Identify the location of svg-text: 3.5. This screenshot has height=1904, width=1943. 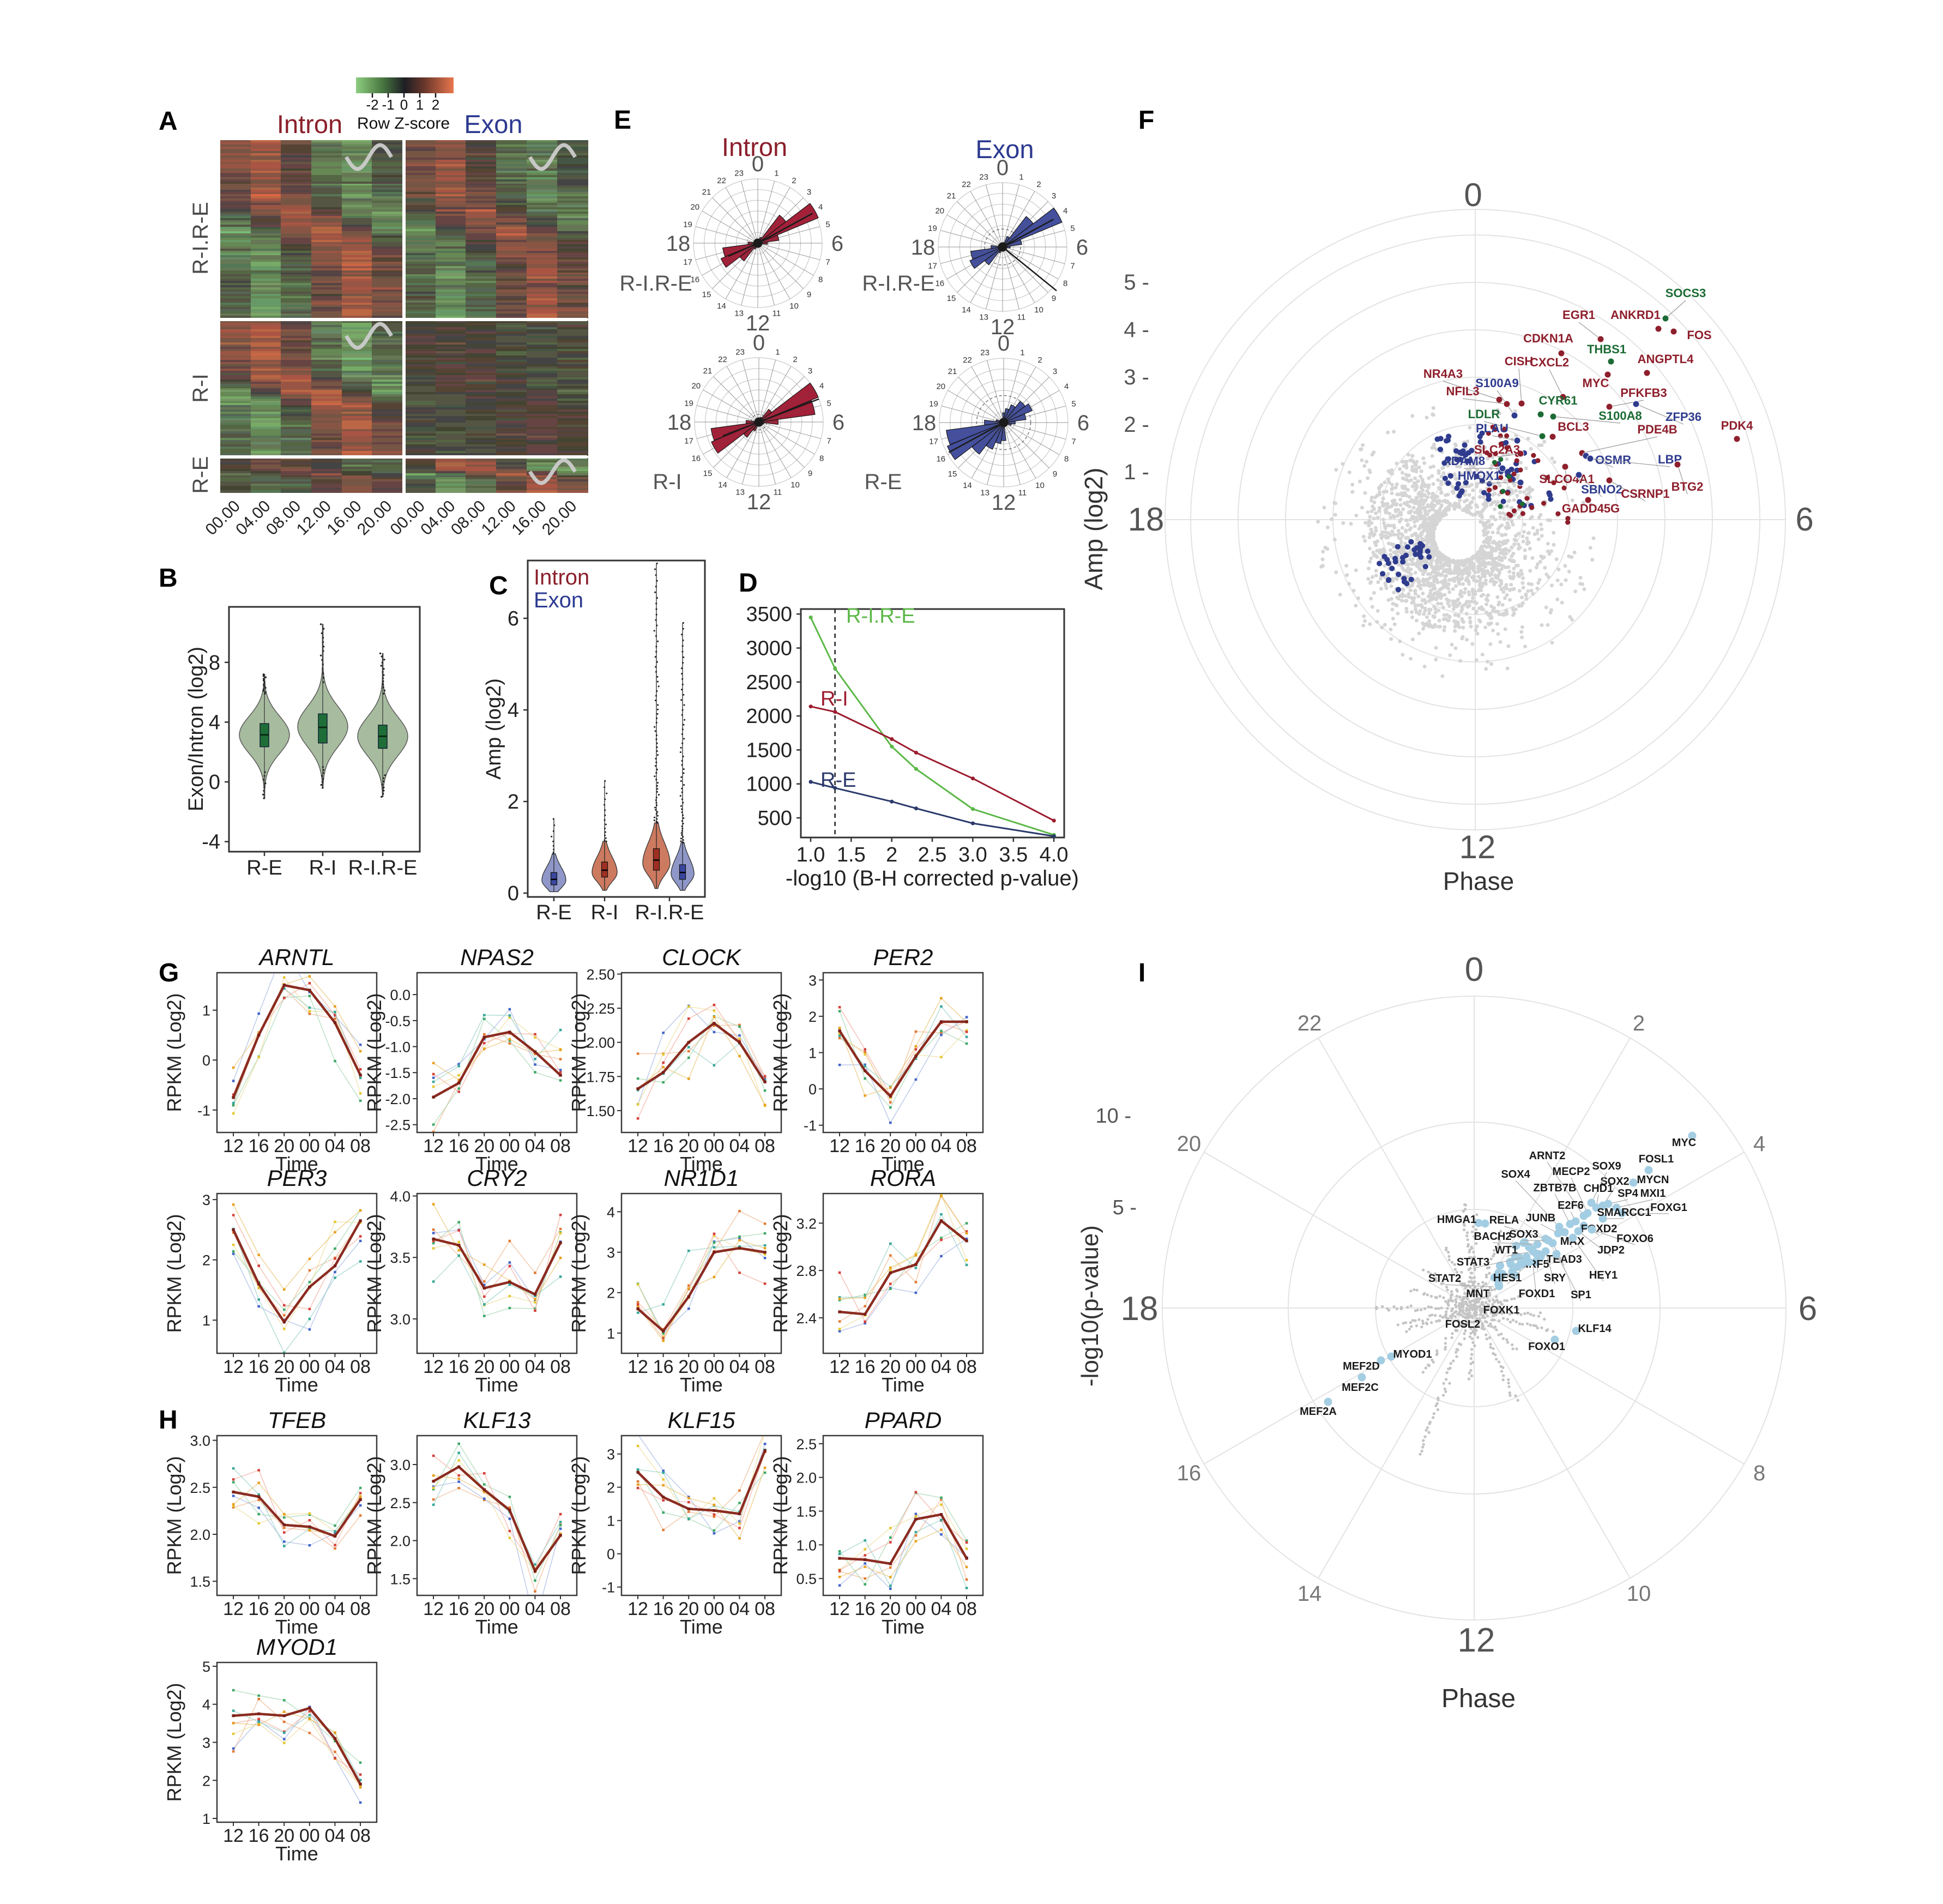
(1013, 854).